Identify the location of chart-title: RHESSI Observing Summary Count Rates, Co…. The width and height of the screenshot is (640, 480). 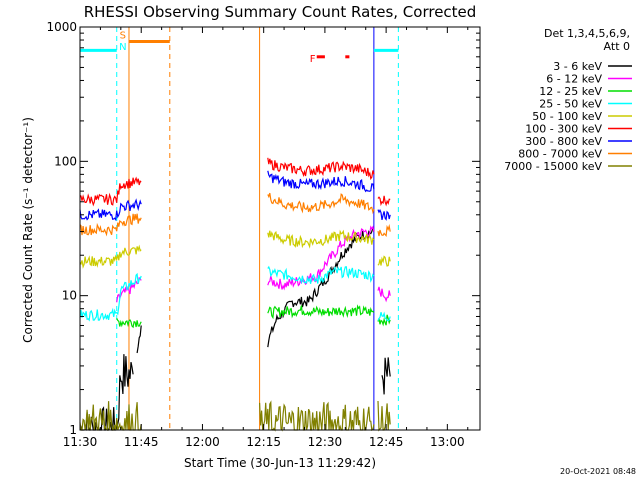
(280, 12).